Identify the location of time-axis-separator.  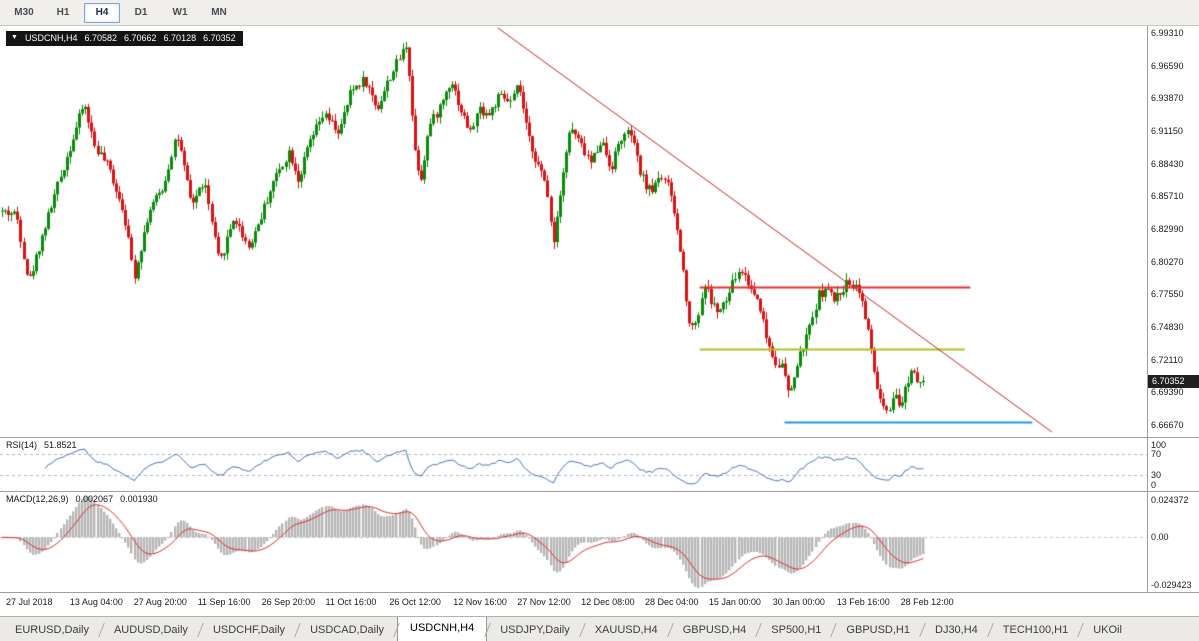
(599, 592).